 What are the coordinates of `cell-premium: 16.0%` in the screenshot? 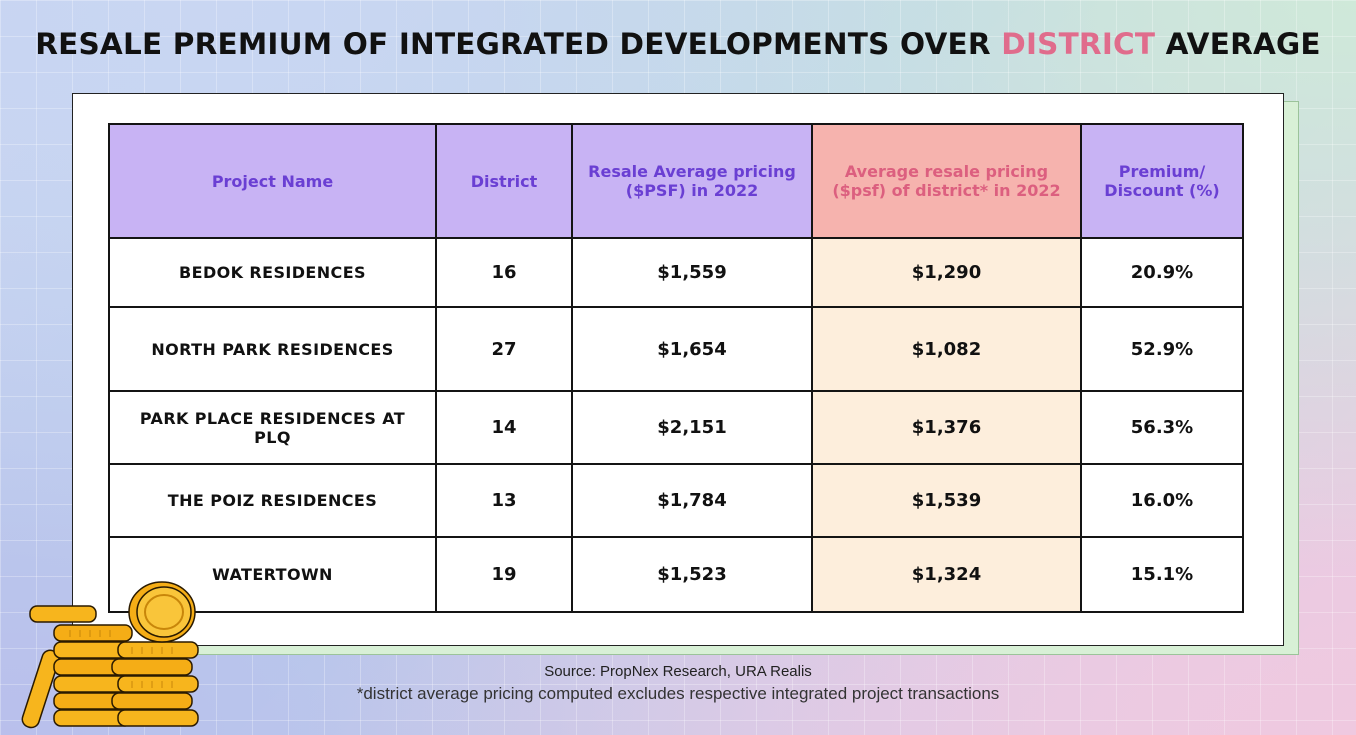 It's located at (1162, 500).